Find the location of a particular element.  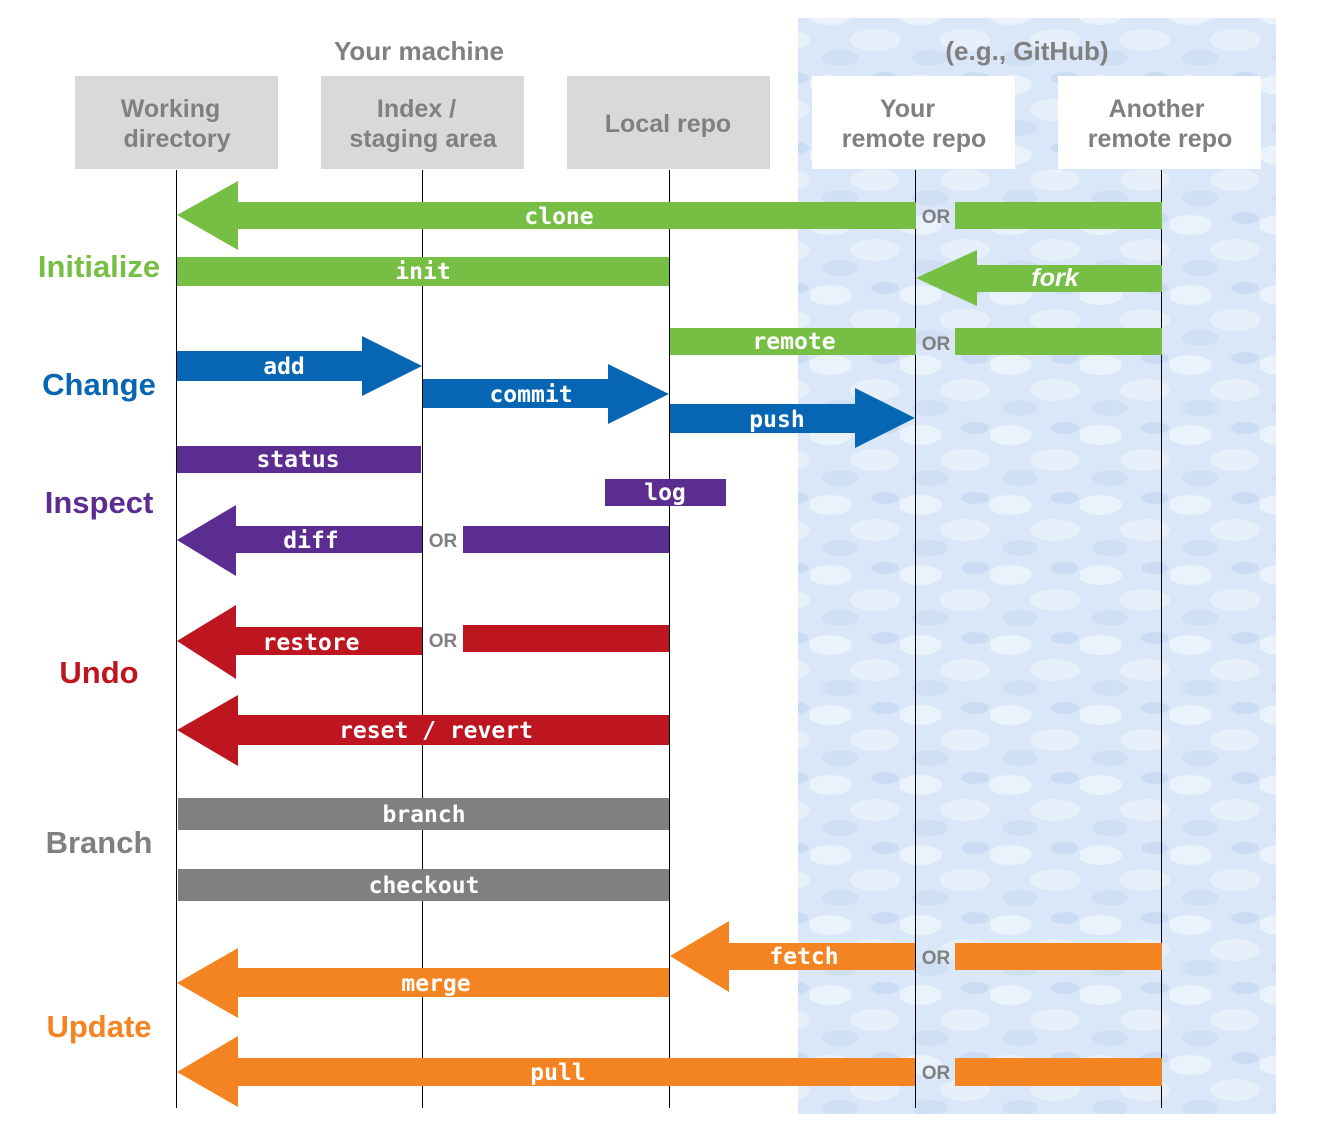

status-label: status is located at coordinates (297, 460).